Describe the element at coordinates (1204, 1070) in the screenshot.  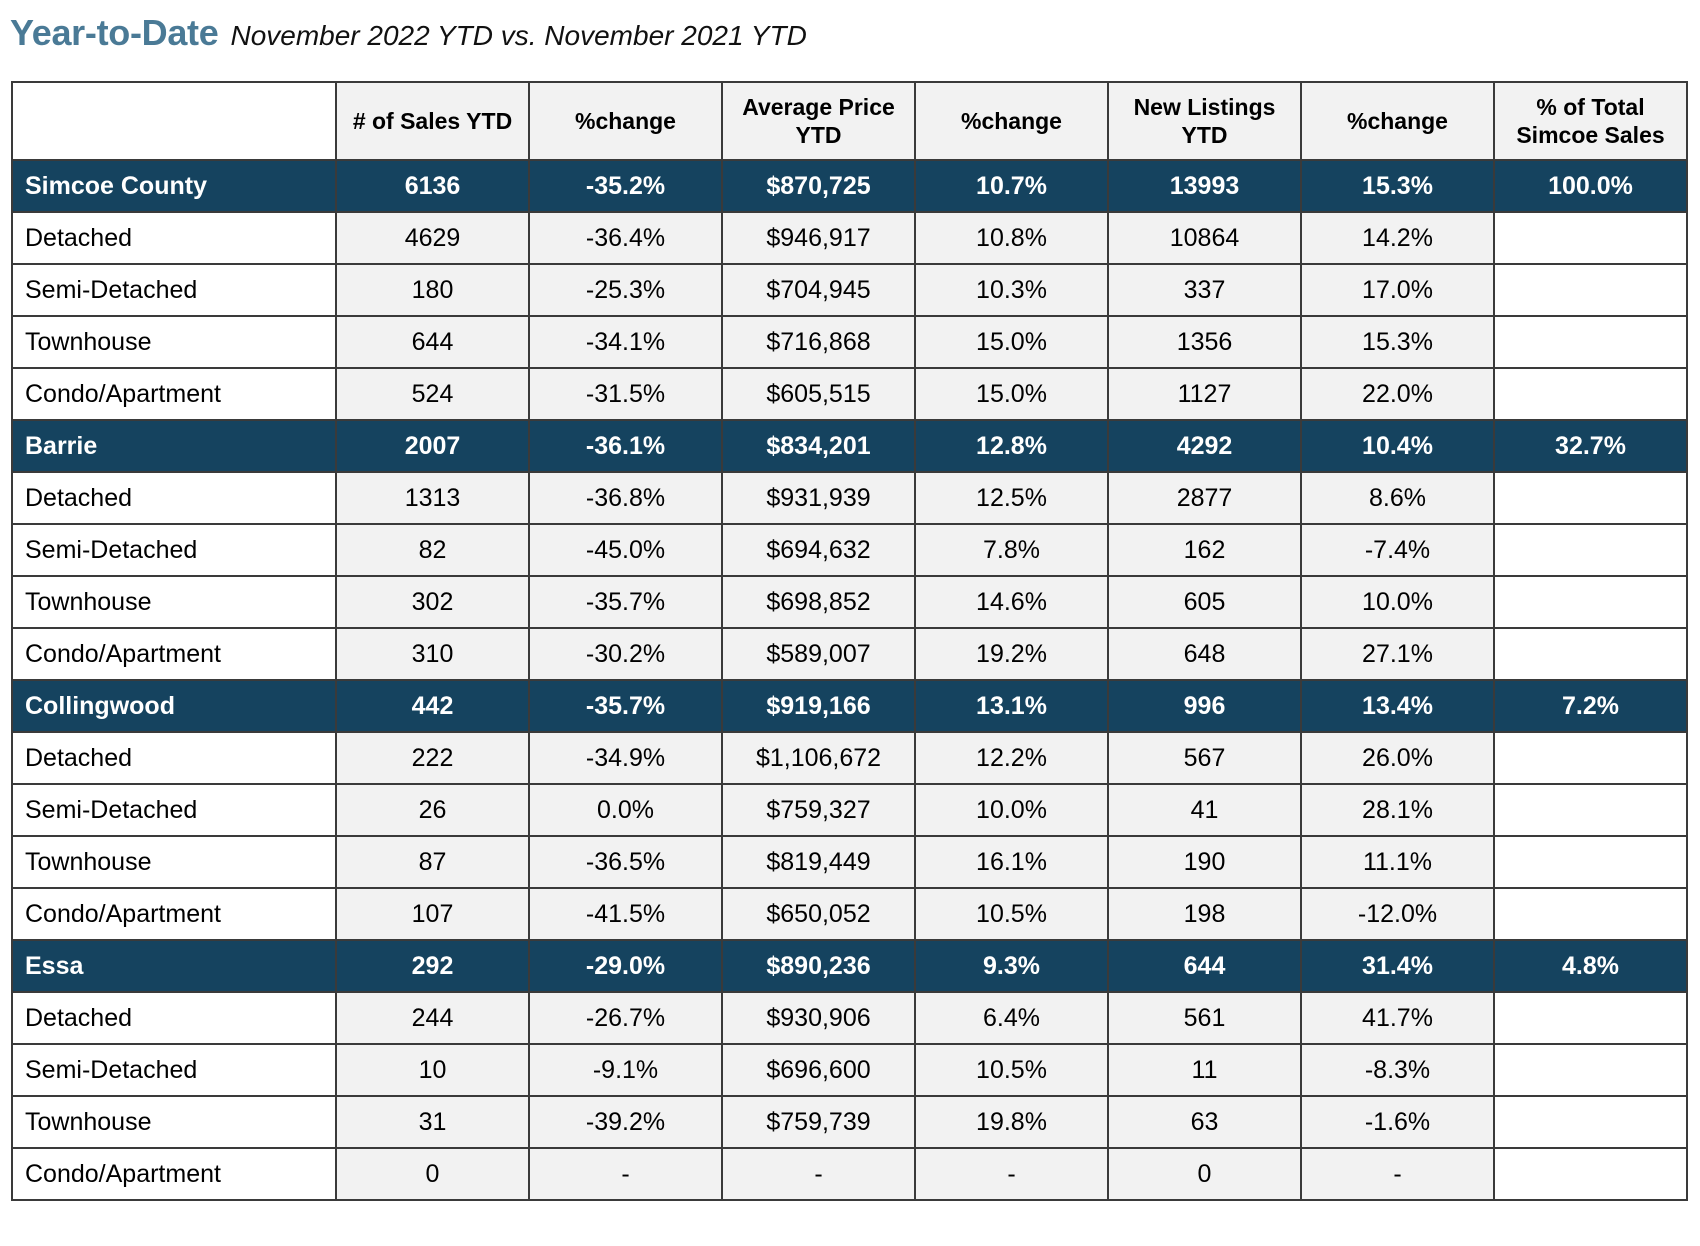
I see `new-listings-cell: 11` at that location.